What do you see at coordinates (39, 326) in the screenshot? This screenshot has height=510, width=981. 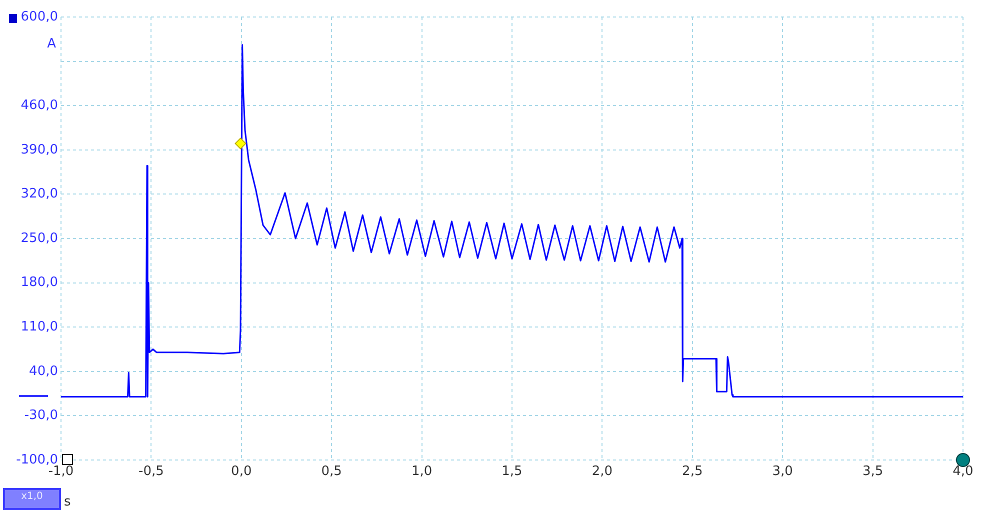 I see `y-tick-label: 110,0` at bounding box center [39, 326].